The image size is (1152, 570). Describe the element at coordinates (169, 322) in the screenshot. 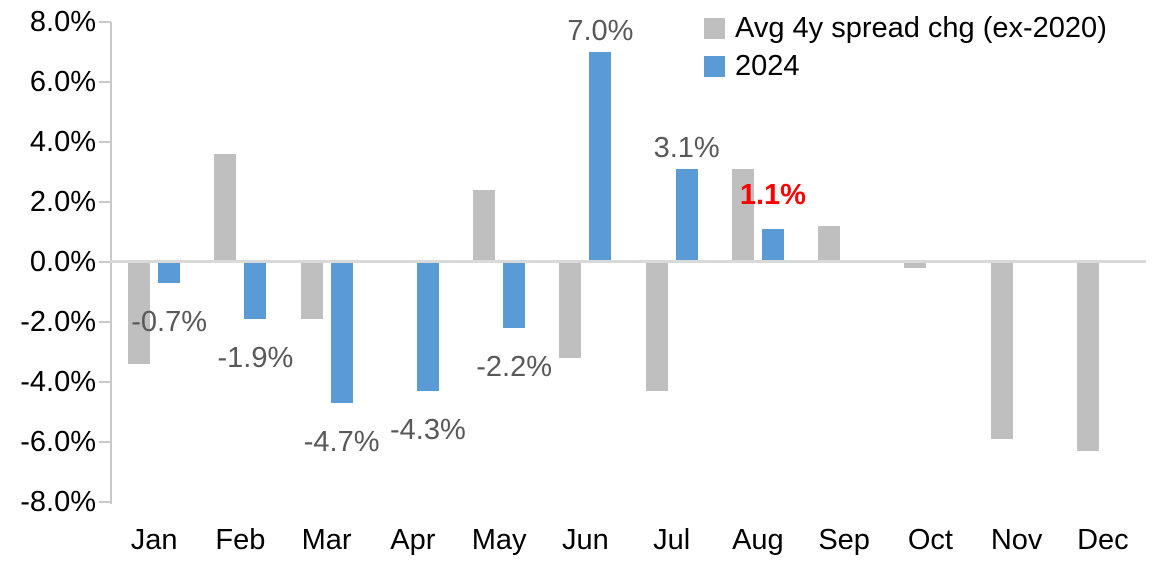

I see `data-label-jan: -0.7%` at that location.